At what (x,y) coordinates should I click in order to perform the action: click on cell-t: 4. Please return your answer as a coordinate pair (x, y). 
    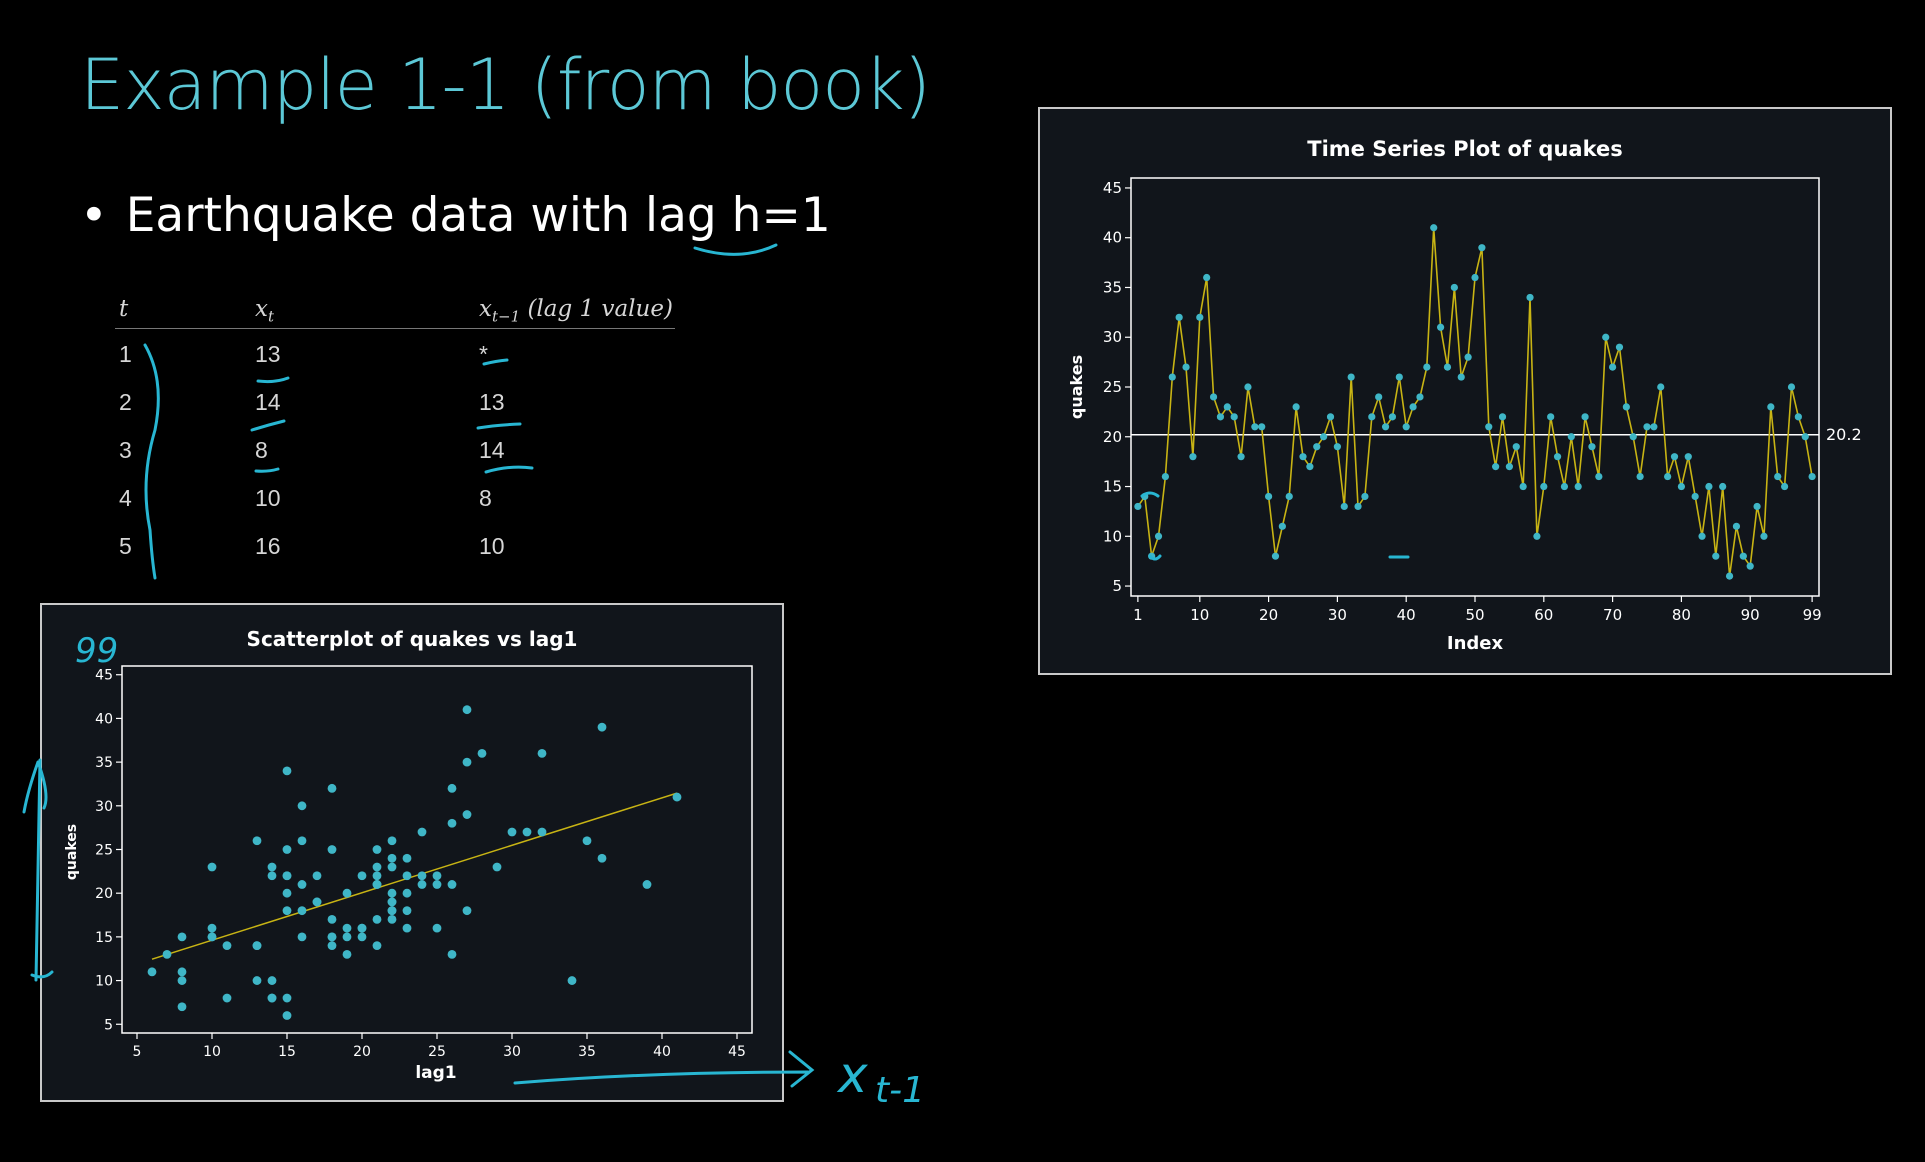
    Looking at the image, I should click on (125, 498).